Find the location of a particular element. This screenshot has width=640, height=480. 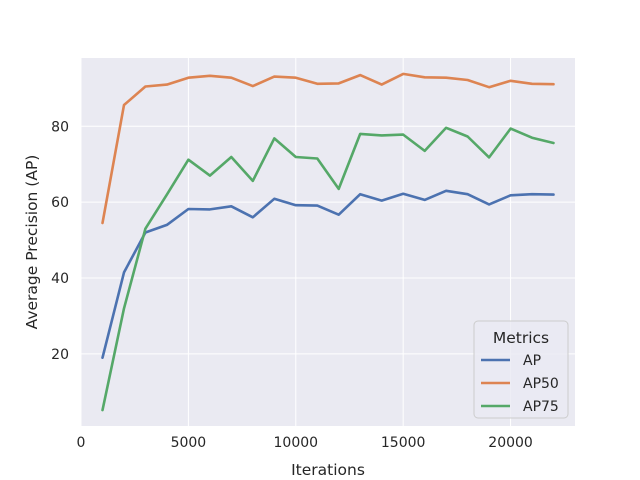

x-tick-label: 20000 is located at coordinates (510, 443).